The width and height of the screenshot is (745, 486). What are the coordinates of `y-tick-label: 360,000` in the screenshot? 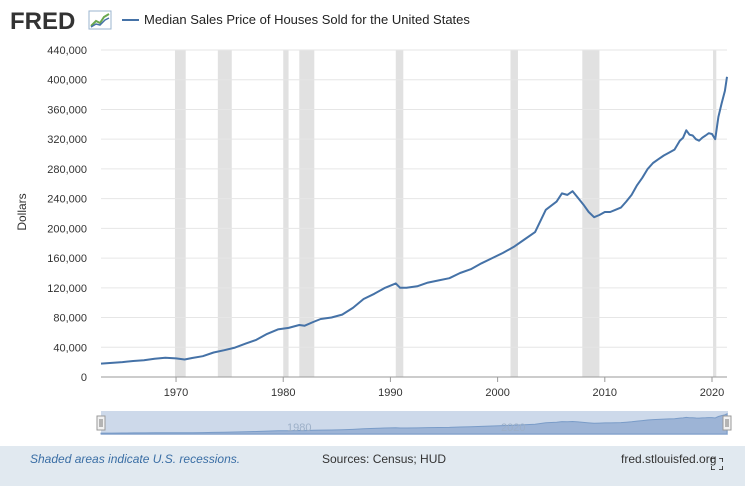 It's located at (67, 110).